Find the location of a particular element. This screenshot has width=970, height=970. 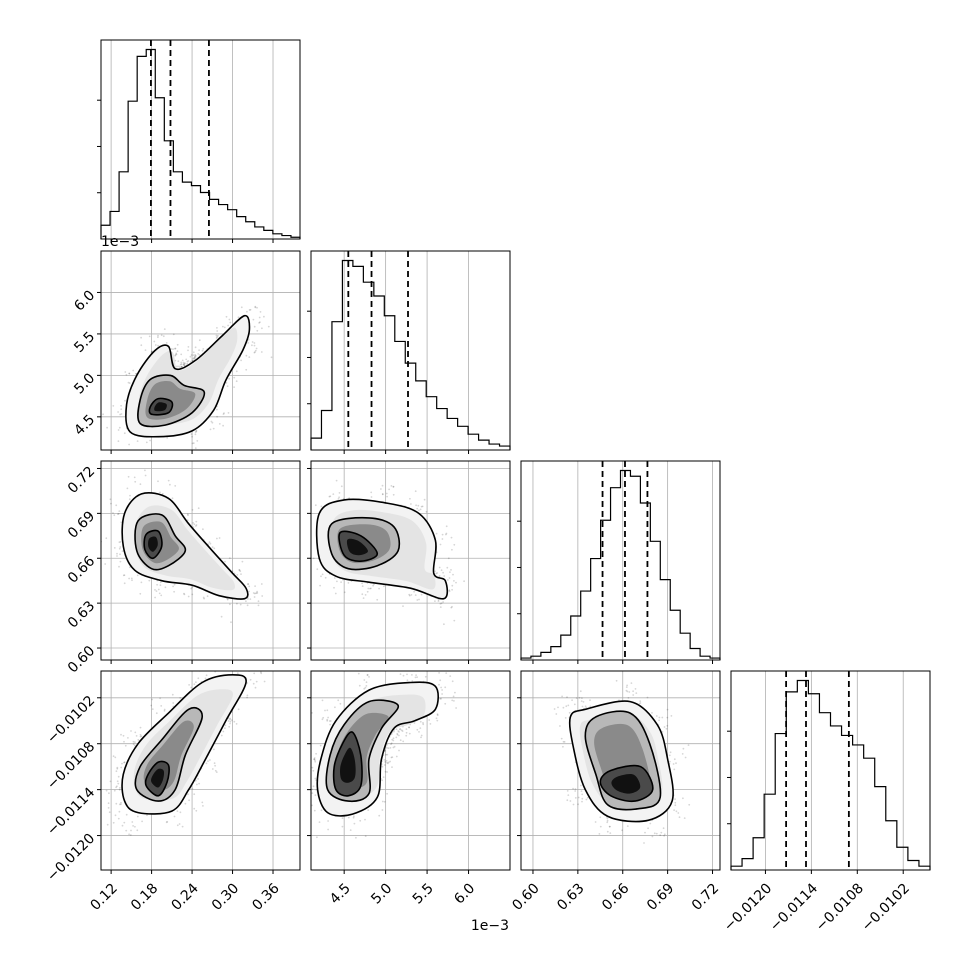

density-level is located at coordinates (357, 547).